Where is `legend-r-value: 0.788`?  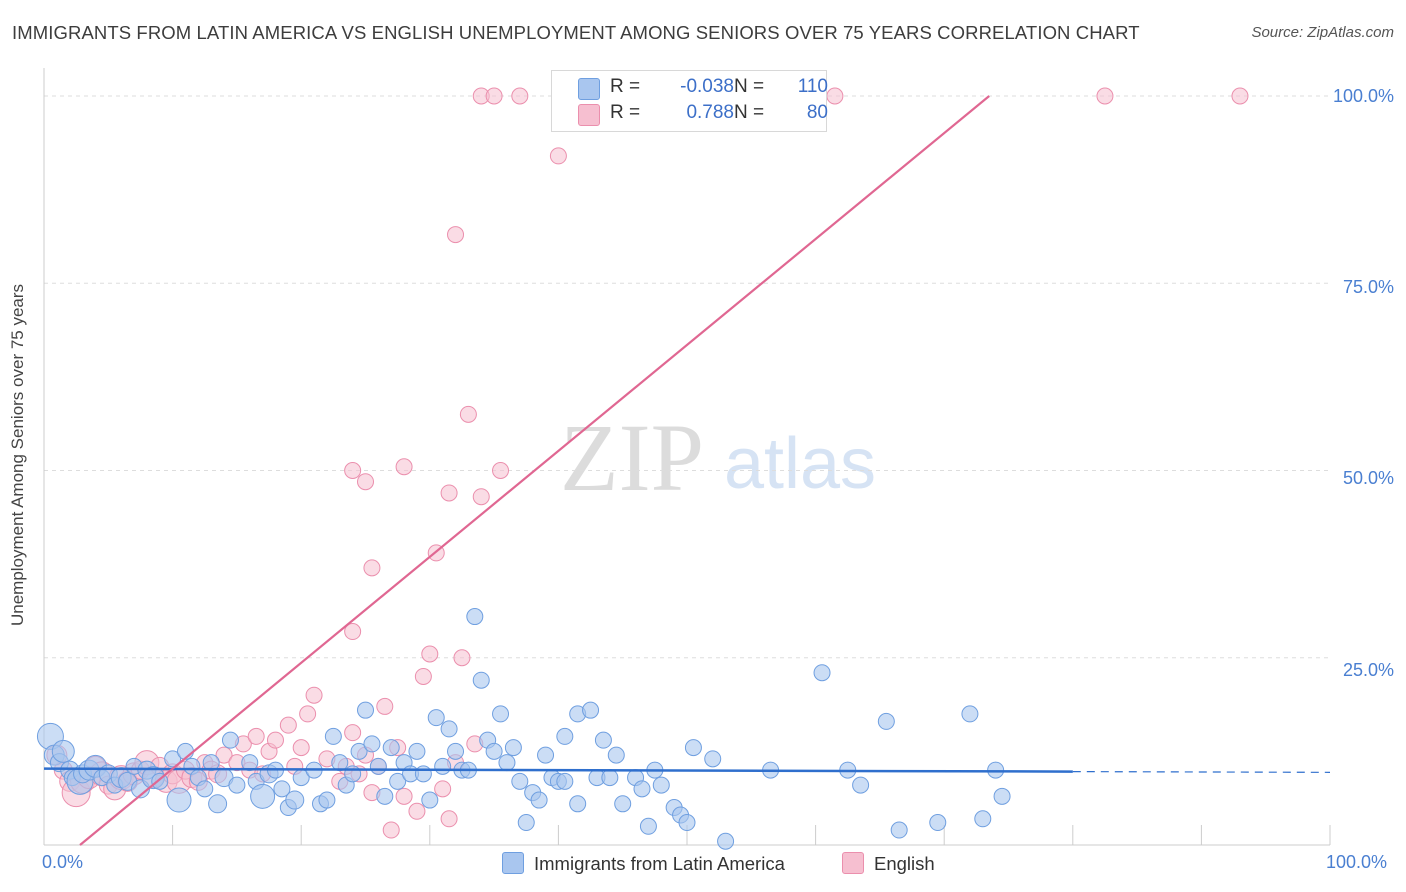
legend-r-value: 0.788 is located at coordinates (710, 112).